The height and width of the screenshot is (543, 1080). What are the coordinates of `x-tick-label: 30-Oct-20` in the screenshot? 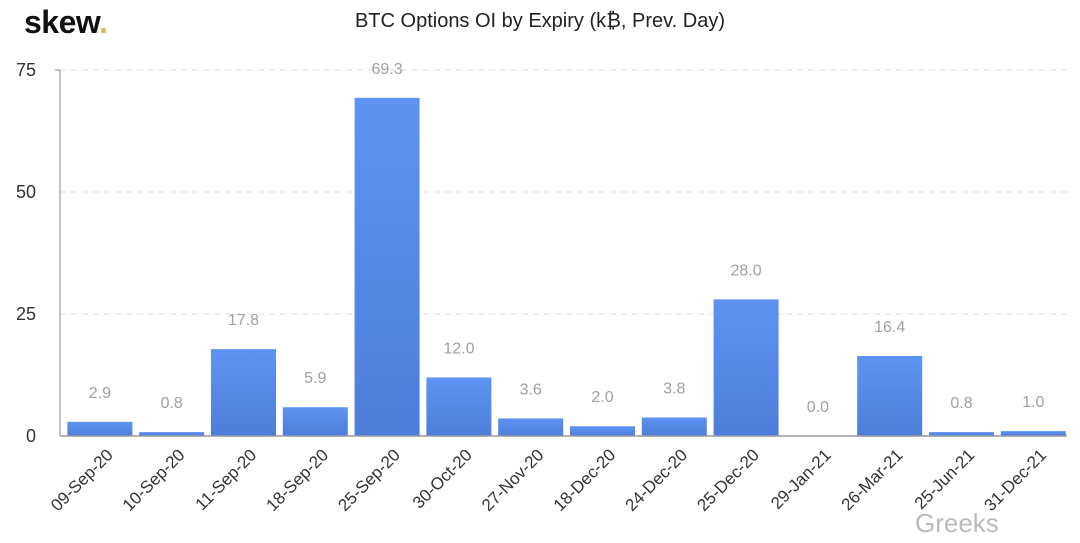 It's located at (442, 478).